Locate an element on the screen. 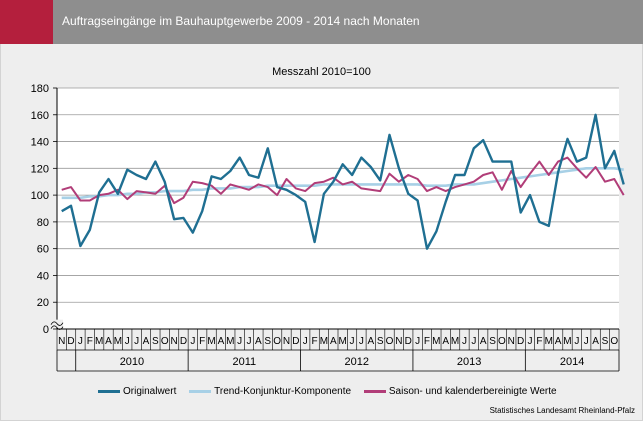 The image size is (643, 422). year-label: 2010 is located at coordinates (132, 362).